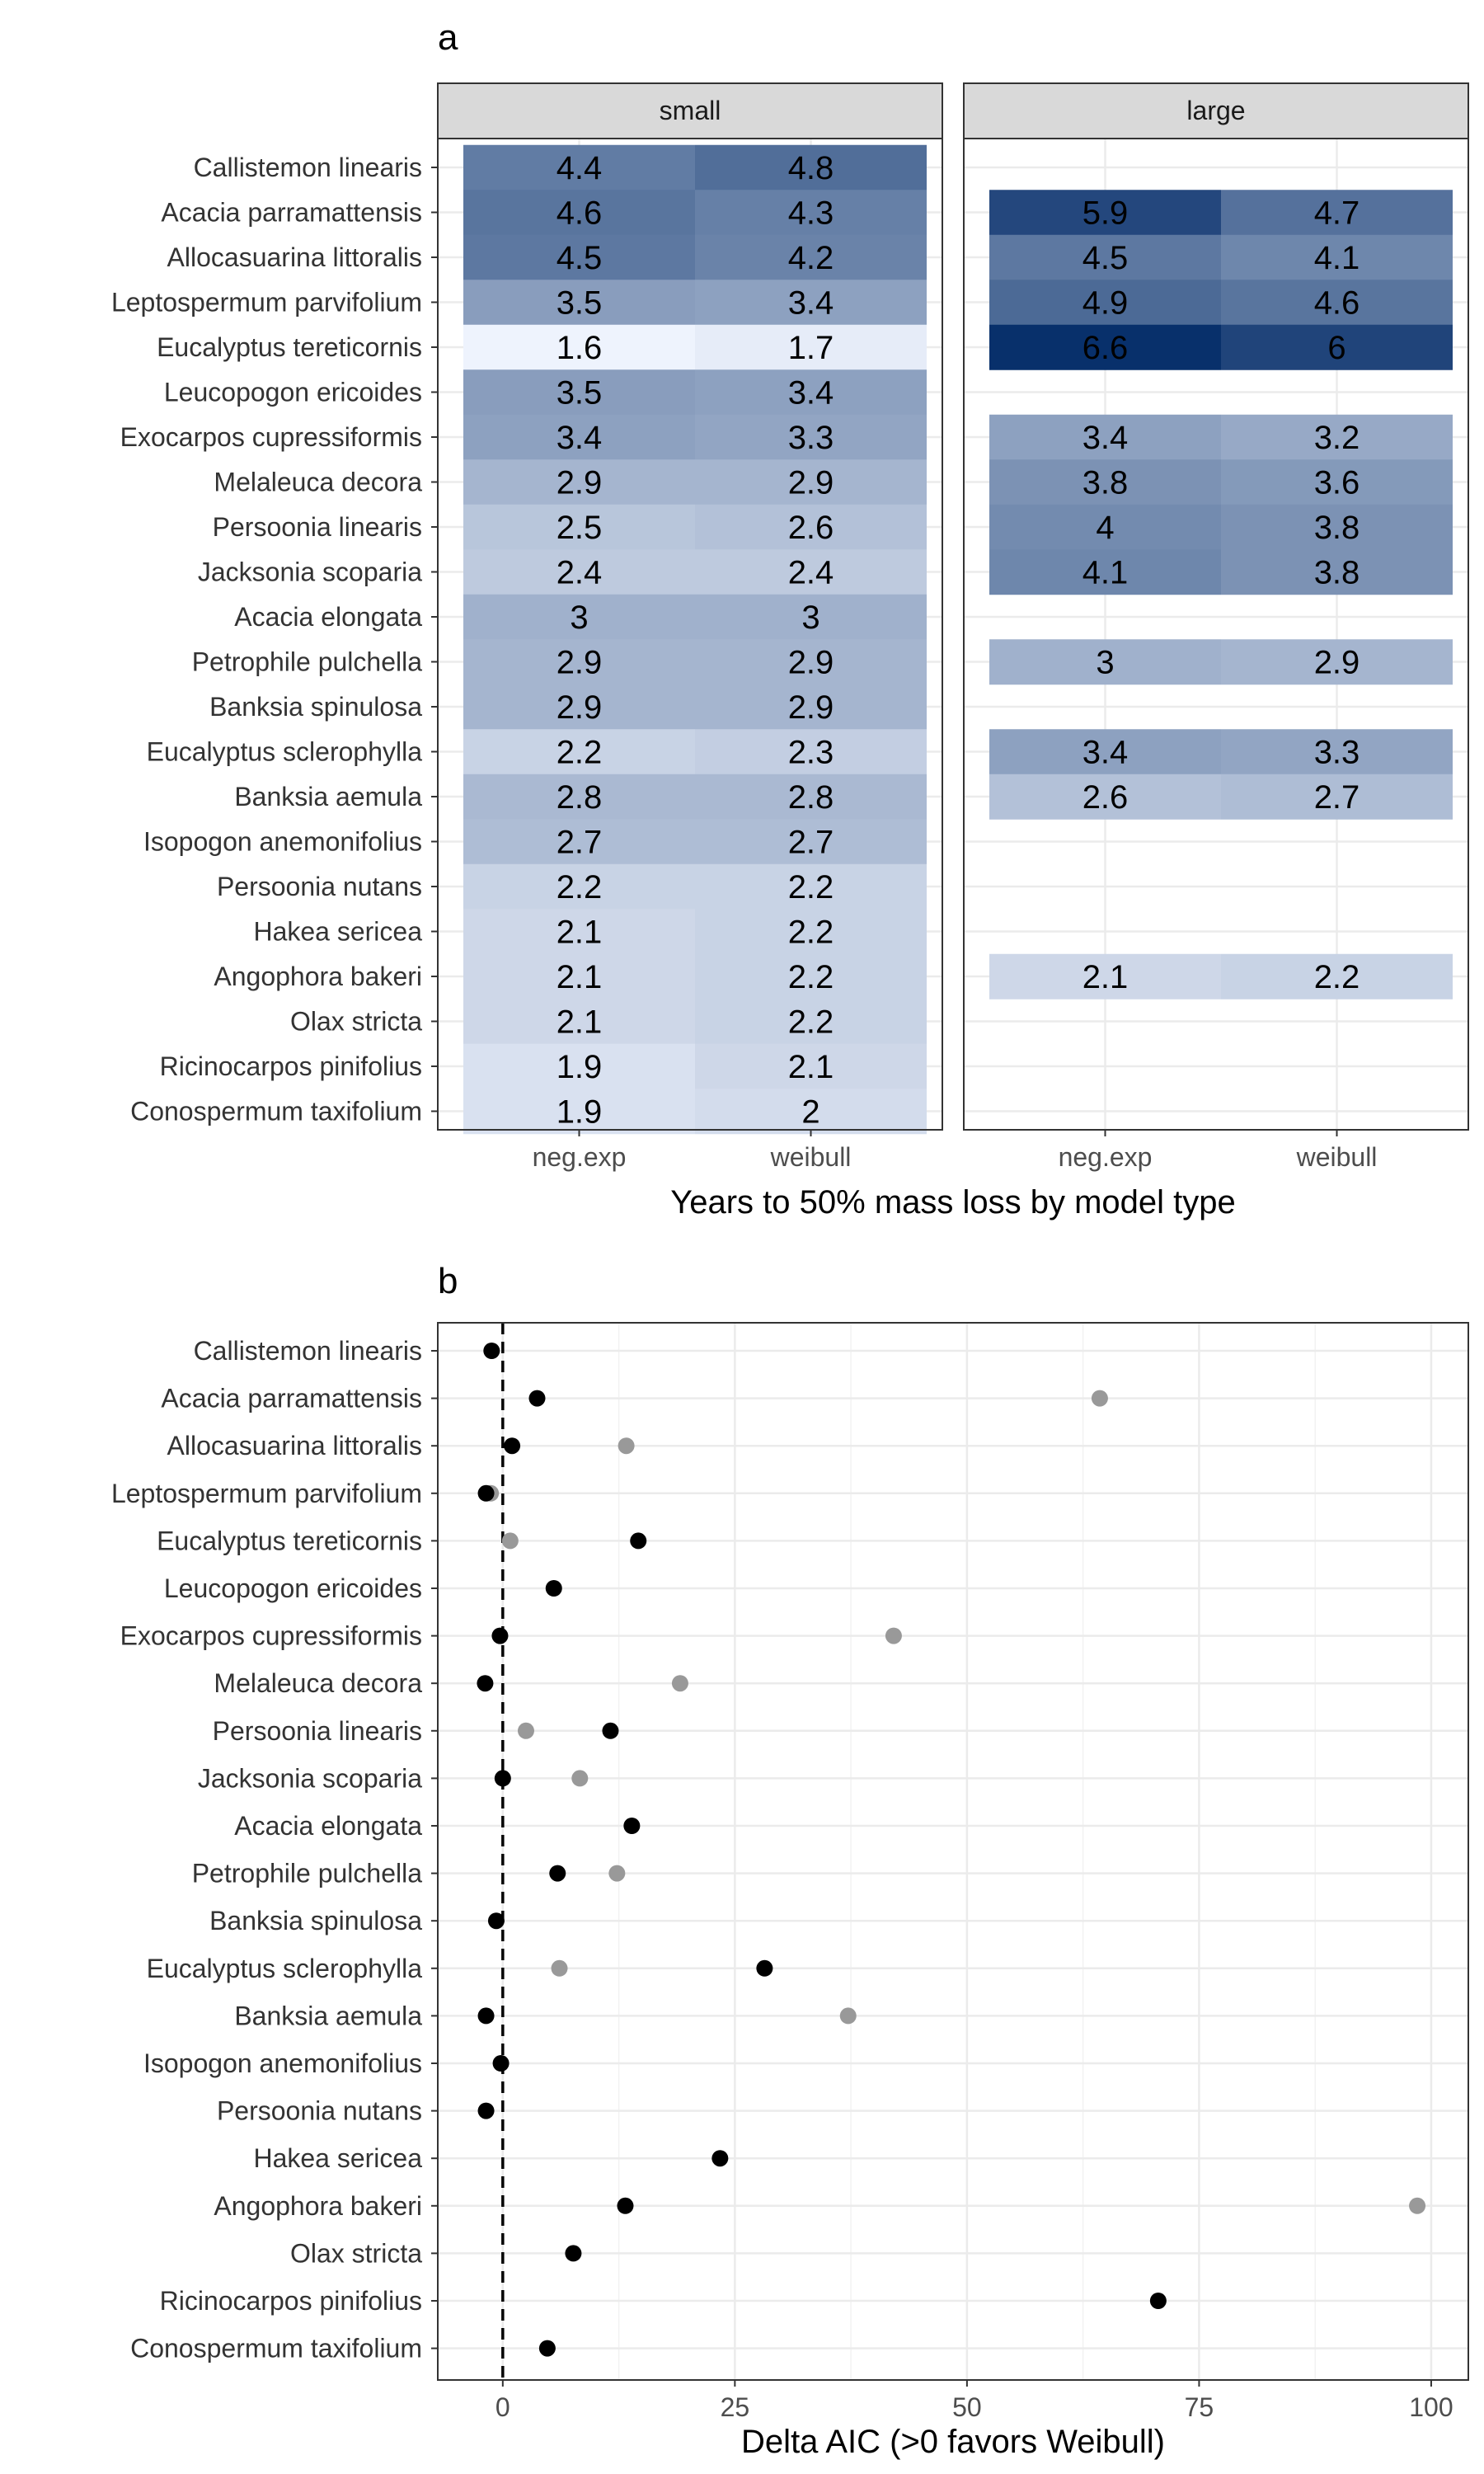 This screenshot has width=1484, height=2474. Describe the element at coordinates (1337, 213) in the screenshot. I see `cell-value-label: 4.7` at that location.